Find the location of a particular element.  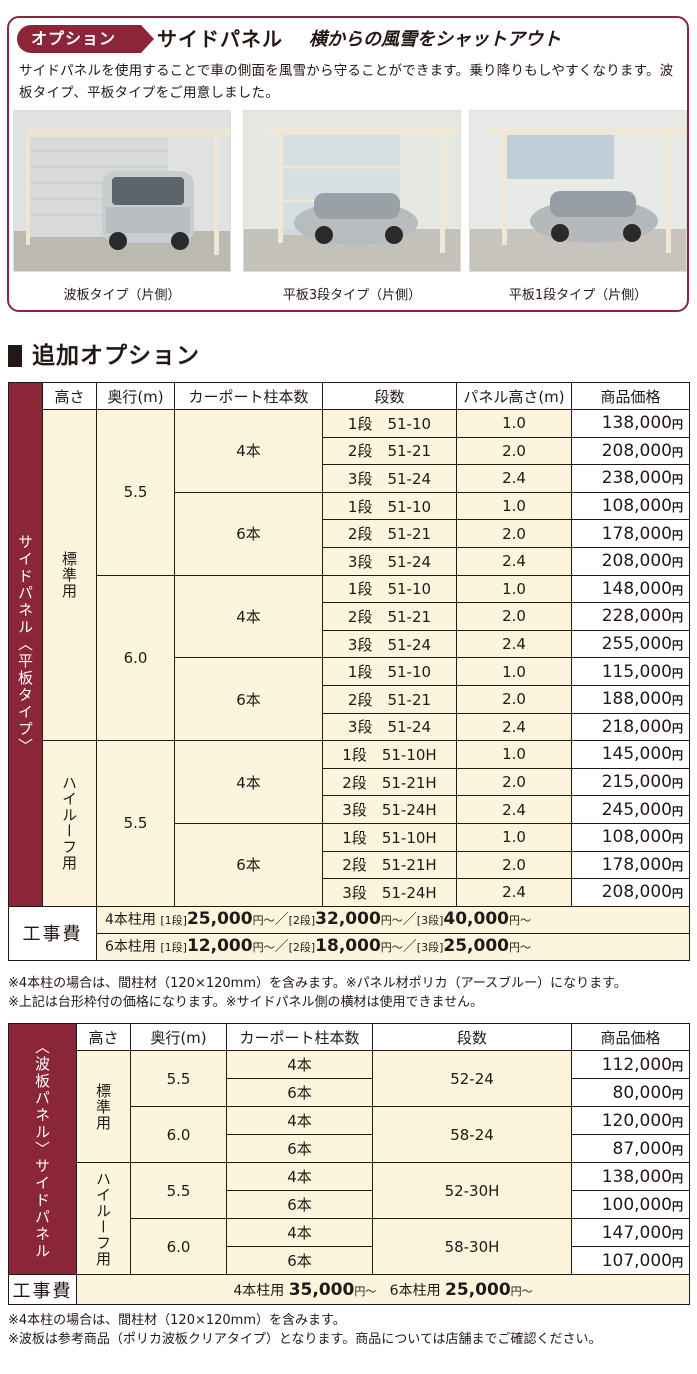

table-row: 6.0 4本 1段 51-10 1.0 148,000円 is located at coordinates (349, 658).